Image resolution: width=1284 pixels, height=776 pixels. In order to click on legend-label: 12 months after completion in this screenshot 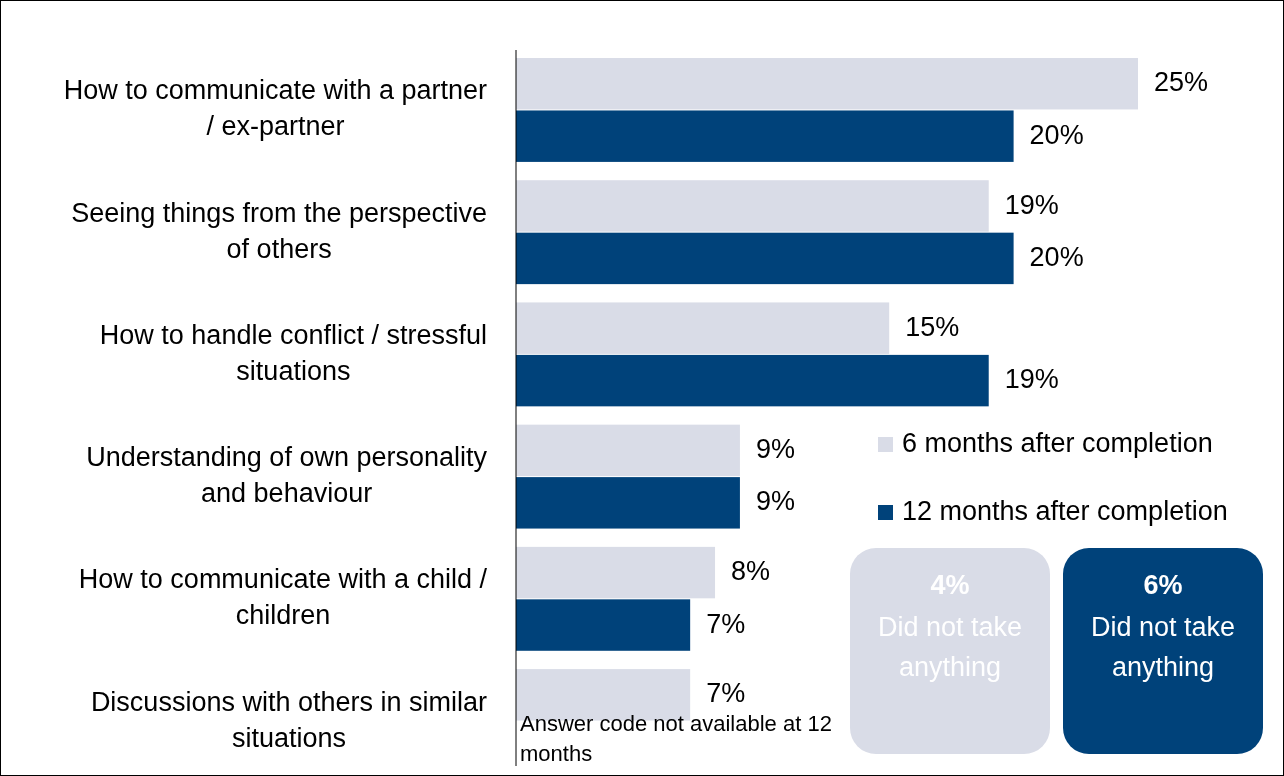, I will do `click(1065, 511)`.